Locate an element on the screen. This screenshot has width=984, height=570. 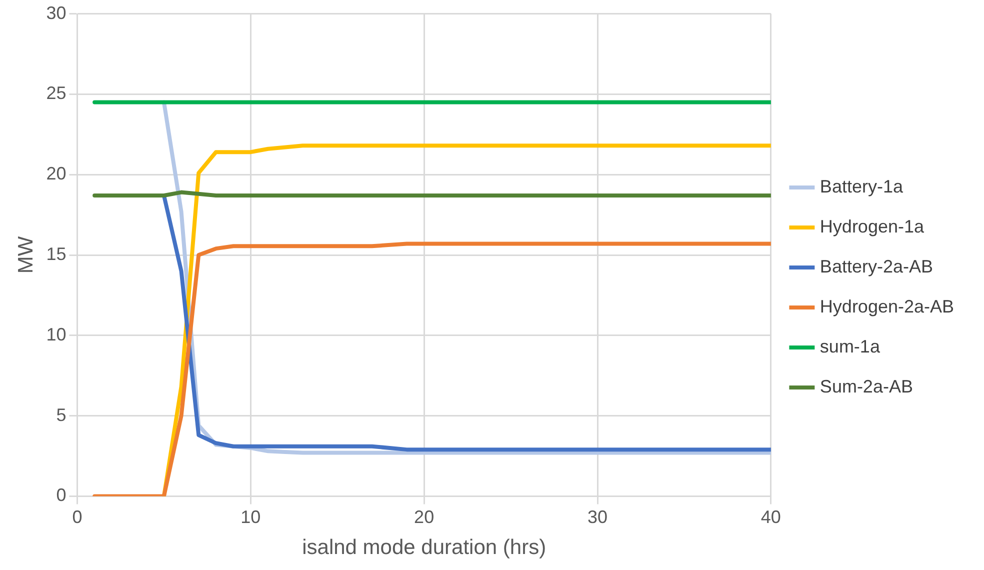
y-tick-label: 0 is located at coordinates (61, 495).